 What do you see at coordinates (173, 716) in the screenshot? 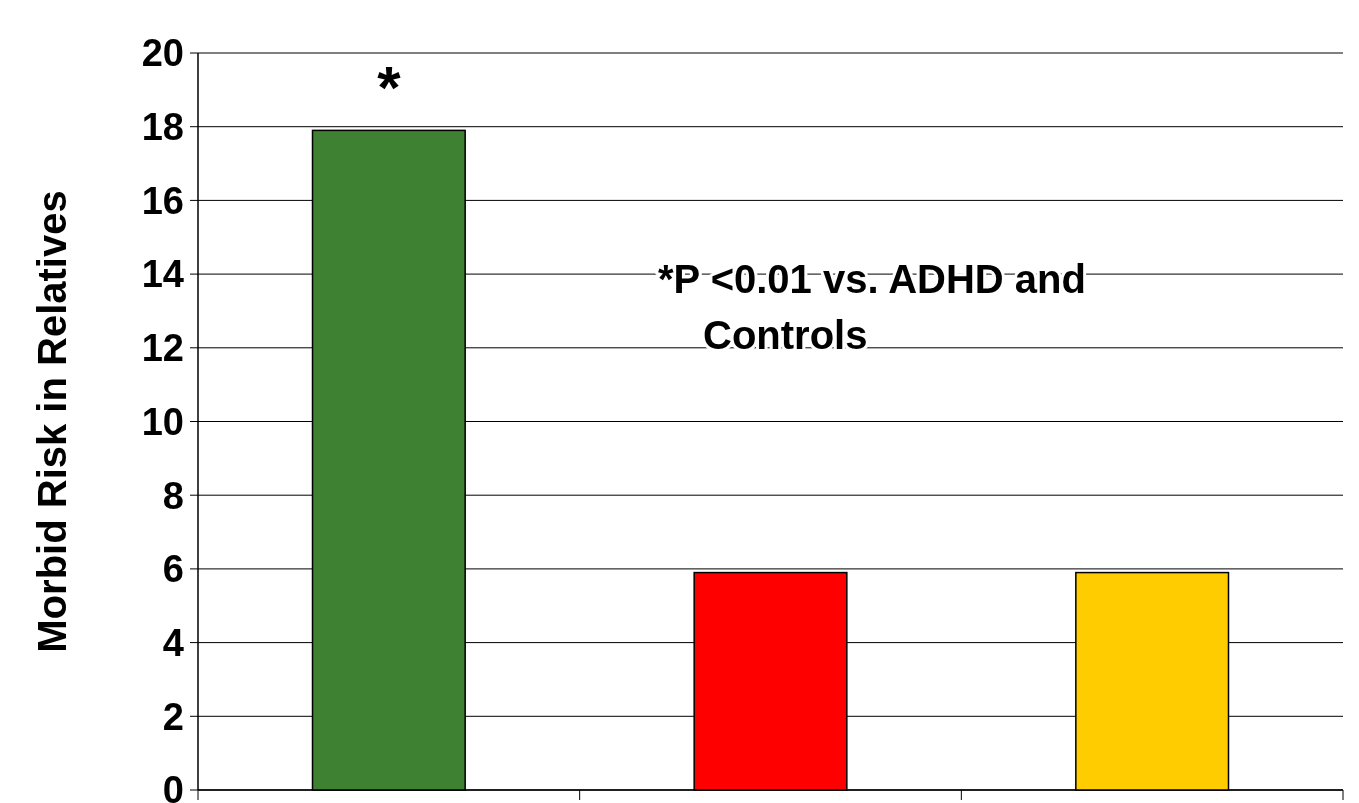
I see `y-tick-label: 2` at bounding box center [173, 716].